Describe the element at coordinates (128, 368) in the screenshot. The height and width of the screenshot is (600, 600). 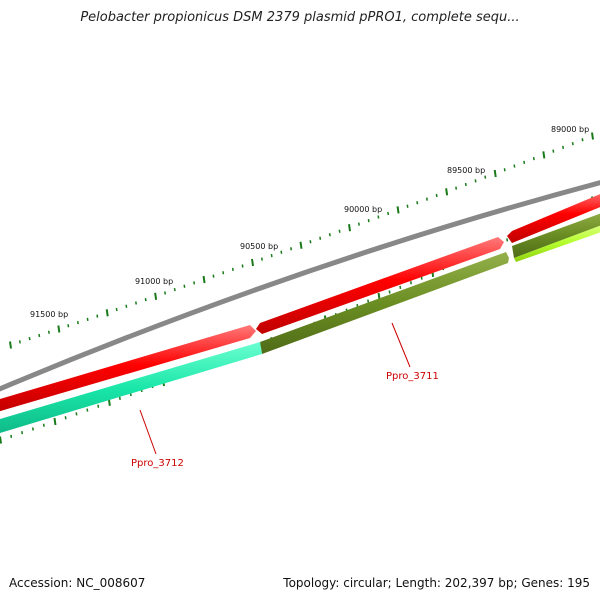
I see `gene-arrow-red-left` at that location.